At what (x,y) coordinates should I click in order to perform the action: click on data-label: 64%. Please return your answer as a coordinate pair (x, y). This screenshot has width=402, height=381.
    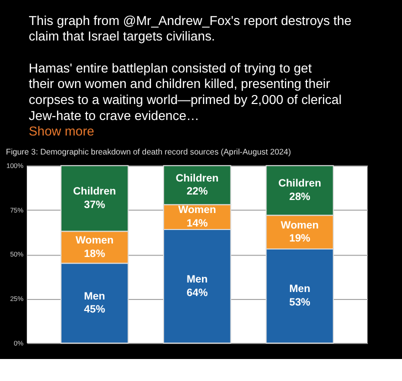
    Looking at the image, I should click on (197, 292).